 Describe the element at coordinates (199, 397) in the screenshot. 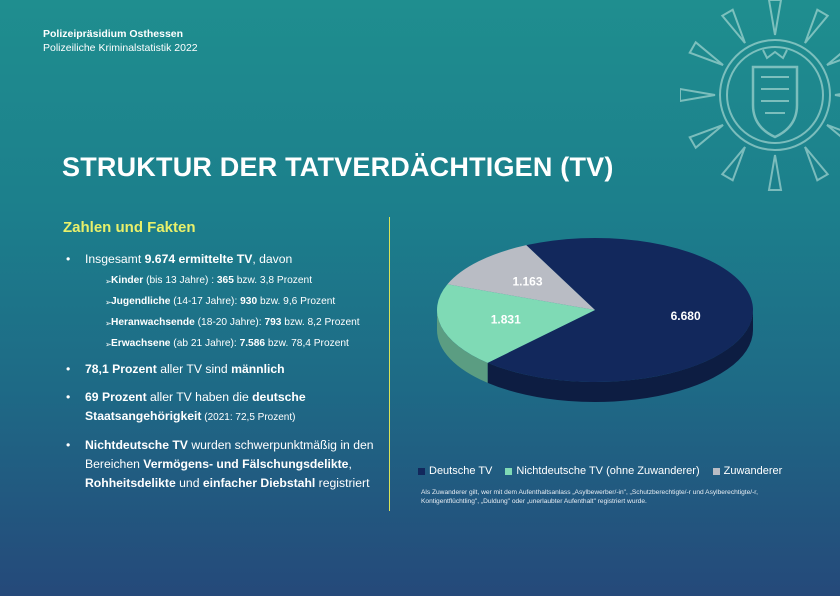

I see `fact-text: aller TV haben die` at that location.